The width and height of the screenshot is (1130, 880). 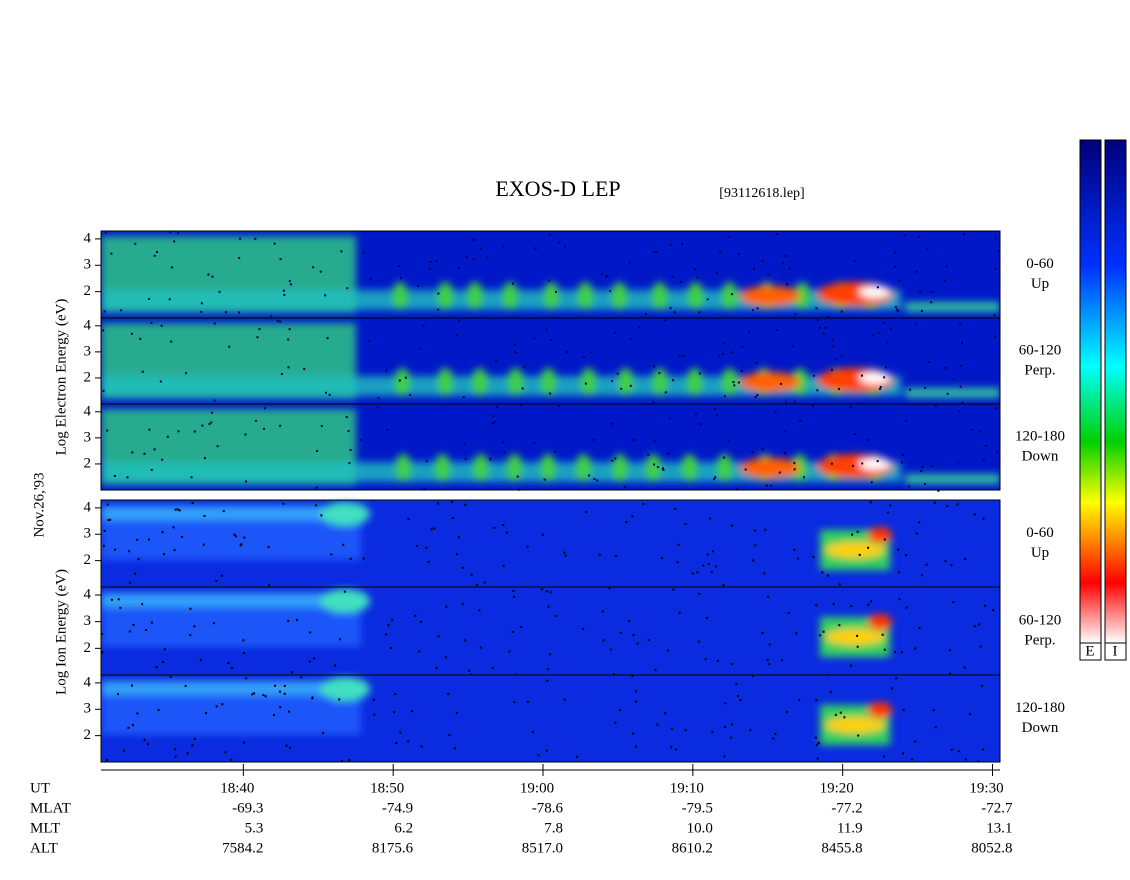 What do you see at coordinates (553, 828) in the screenshot?
I see `row-value: 7.8` at bounding box center [553, 828].